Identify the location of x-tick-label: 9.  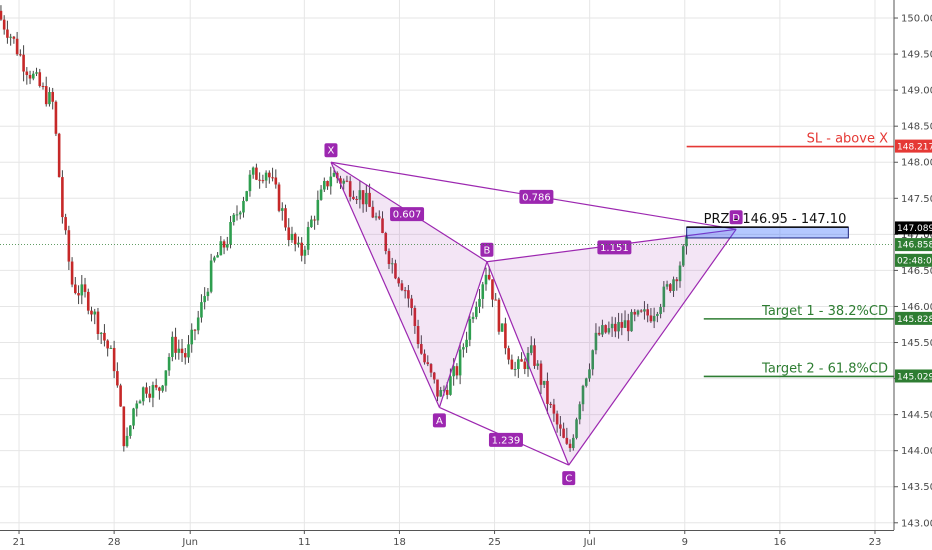
(685, 542).